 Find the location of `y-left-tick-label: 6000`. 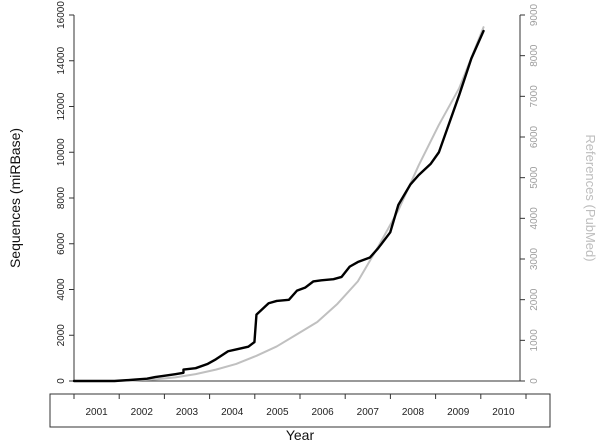

y-left-tick-label: 6000 is located at coordinates (61, 243).